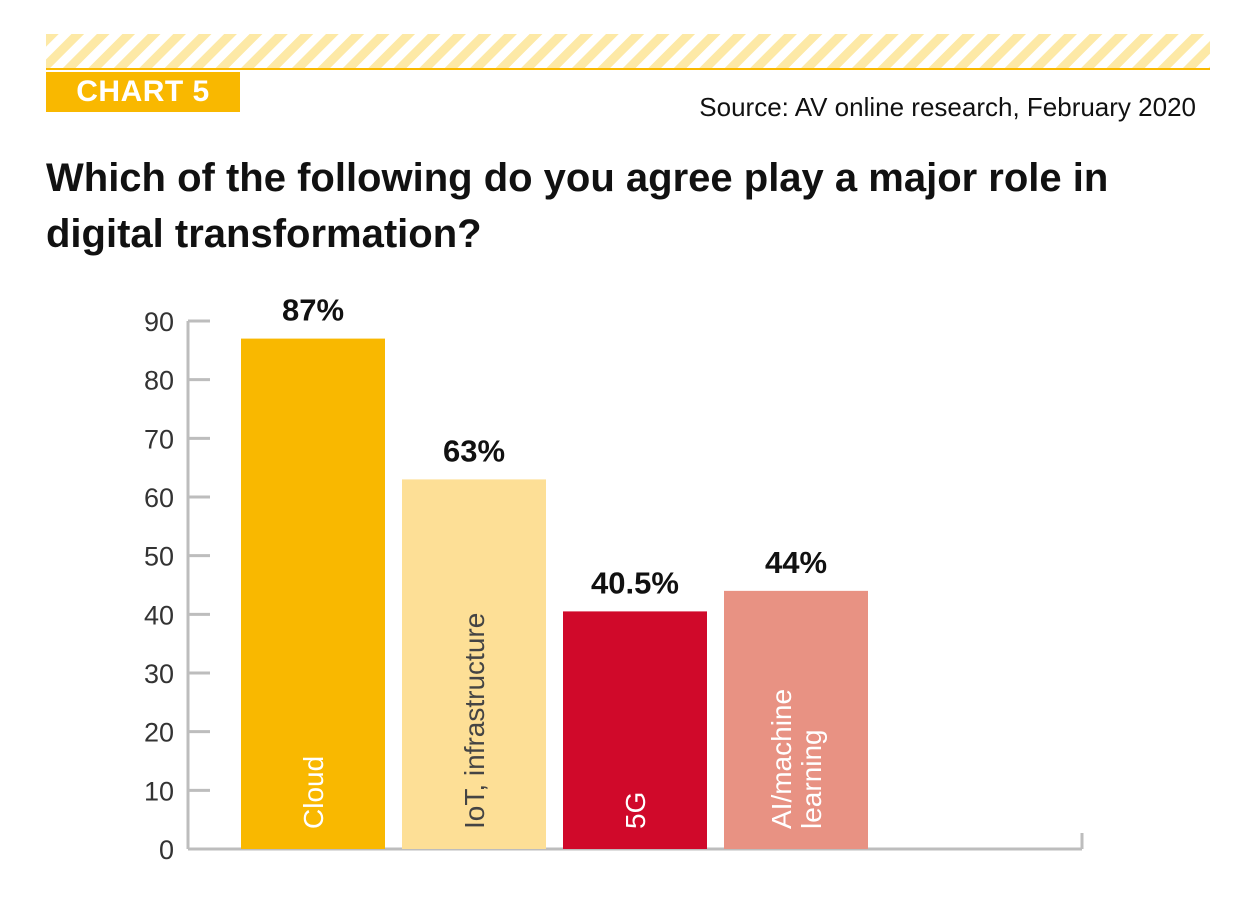  What do you see at coordinates (159, 322) in the screenshot?
I see `y-tick-label: 90` at bounding box center [159, 322].